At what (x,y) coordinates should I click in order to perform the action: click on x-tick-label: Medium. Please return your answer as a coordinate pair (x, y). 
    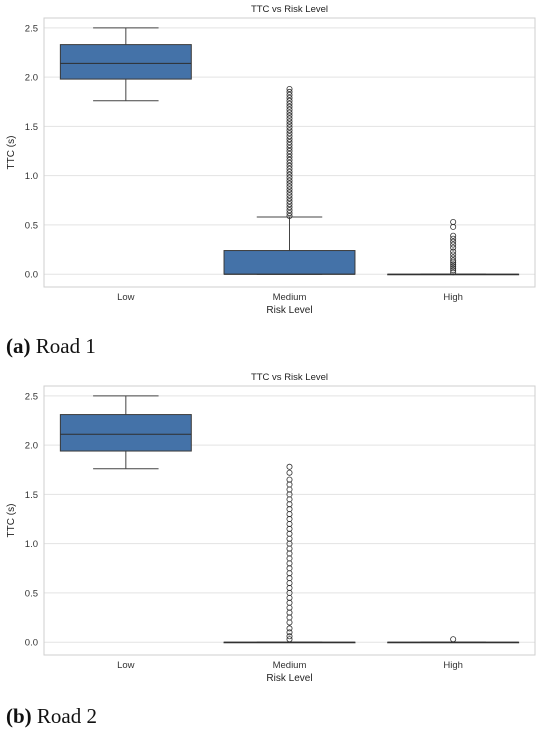
    Looking at the image, I should click on (290, 297).